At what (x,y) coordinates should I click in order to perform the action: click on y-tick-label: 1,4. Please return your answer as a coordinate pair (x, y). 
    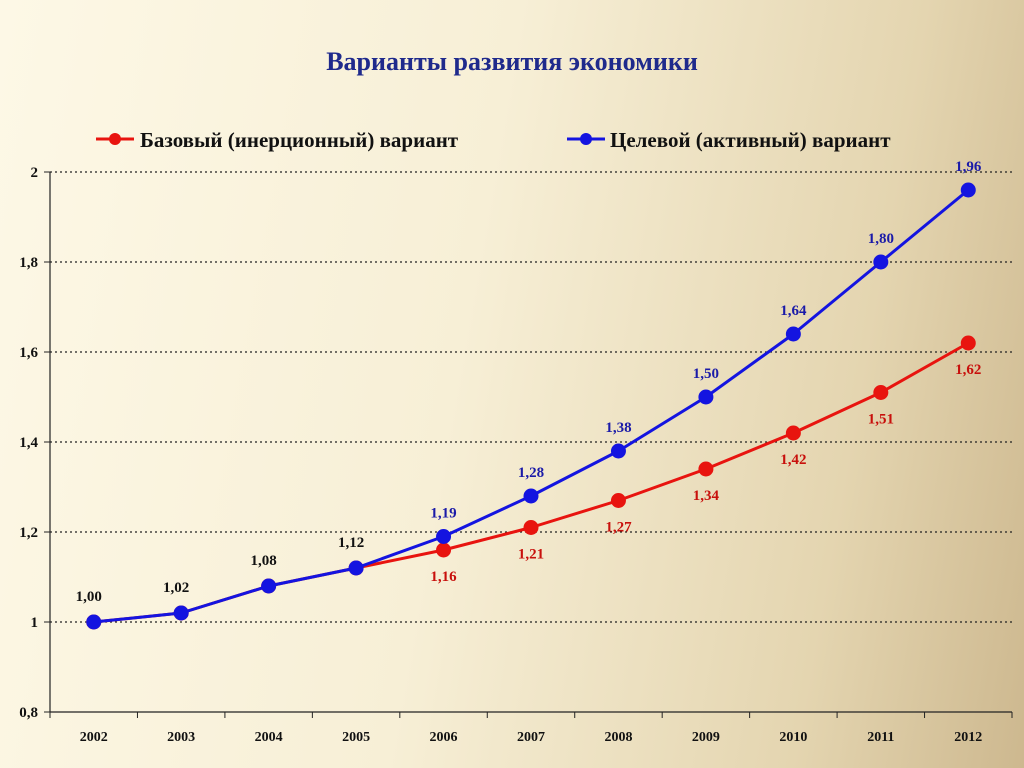
    Looking at the image, I should click on (28, 443).